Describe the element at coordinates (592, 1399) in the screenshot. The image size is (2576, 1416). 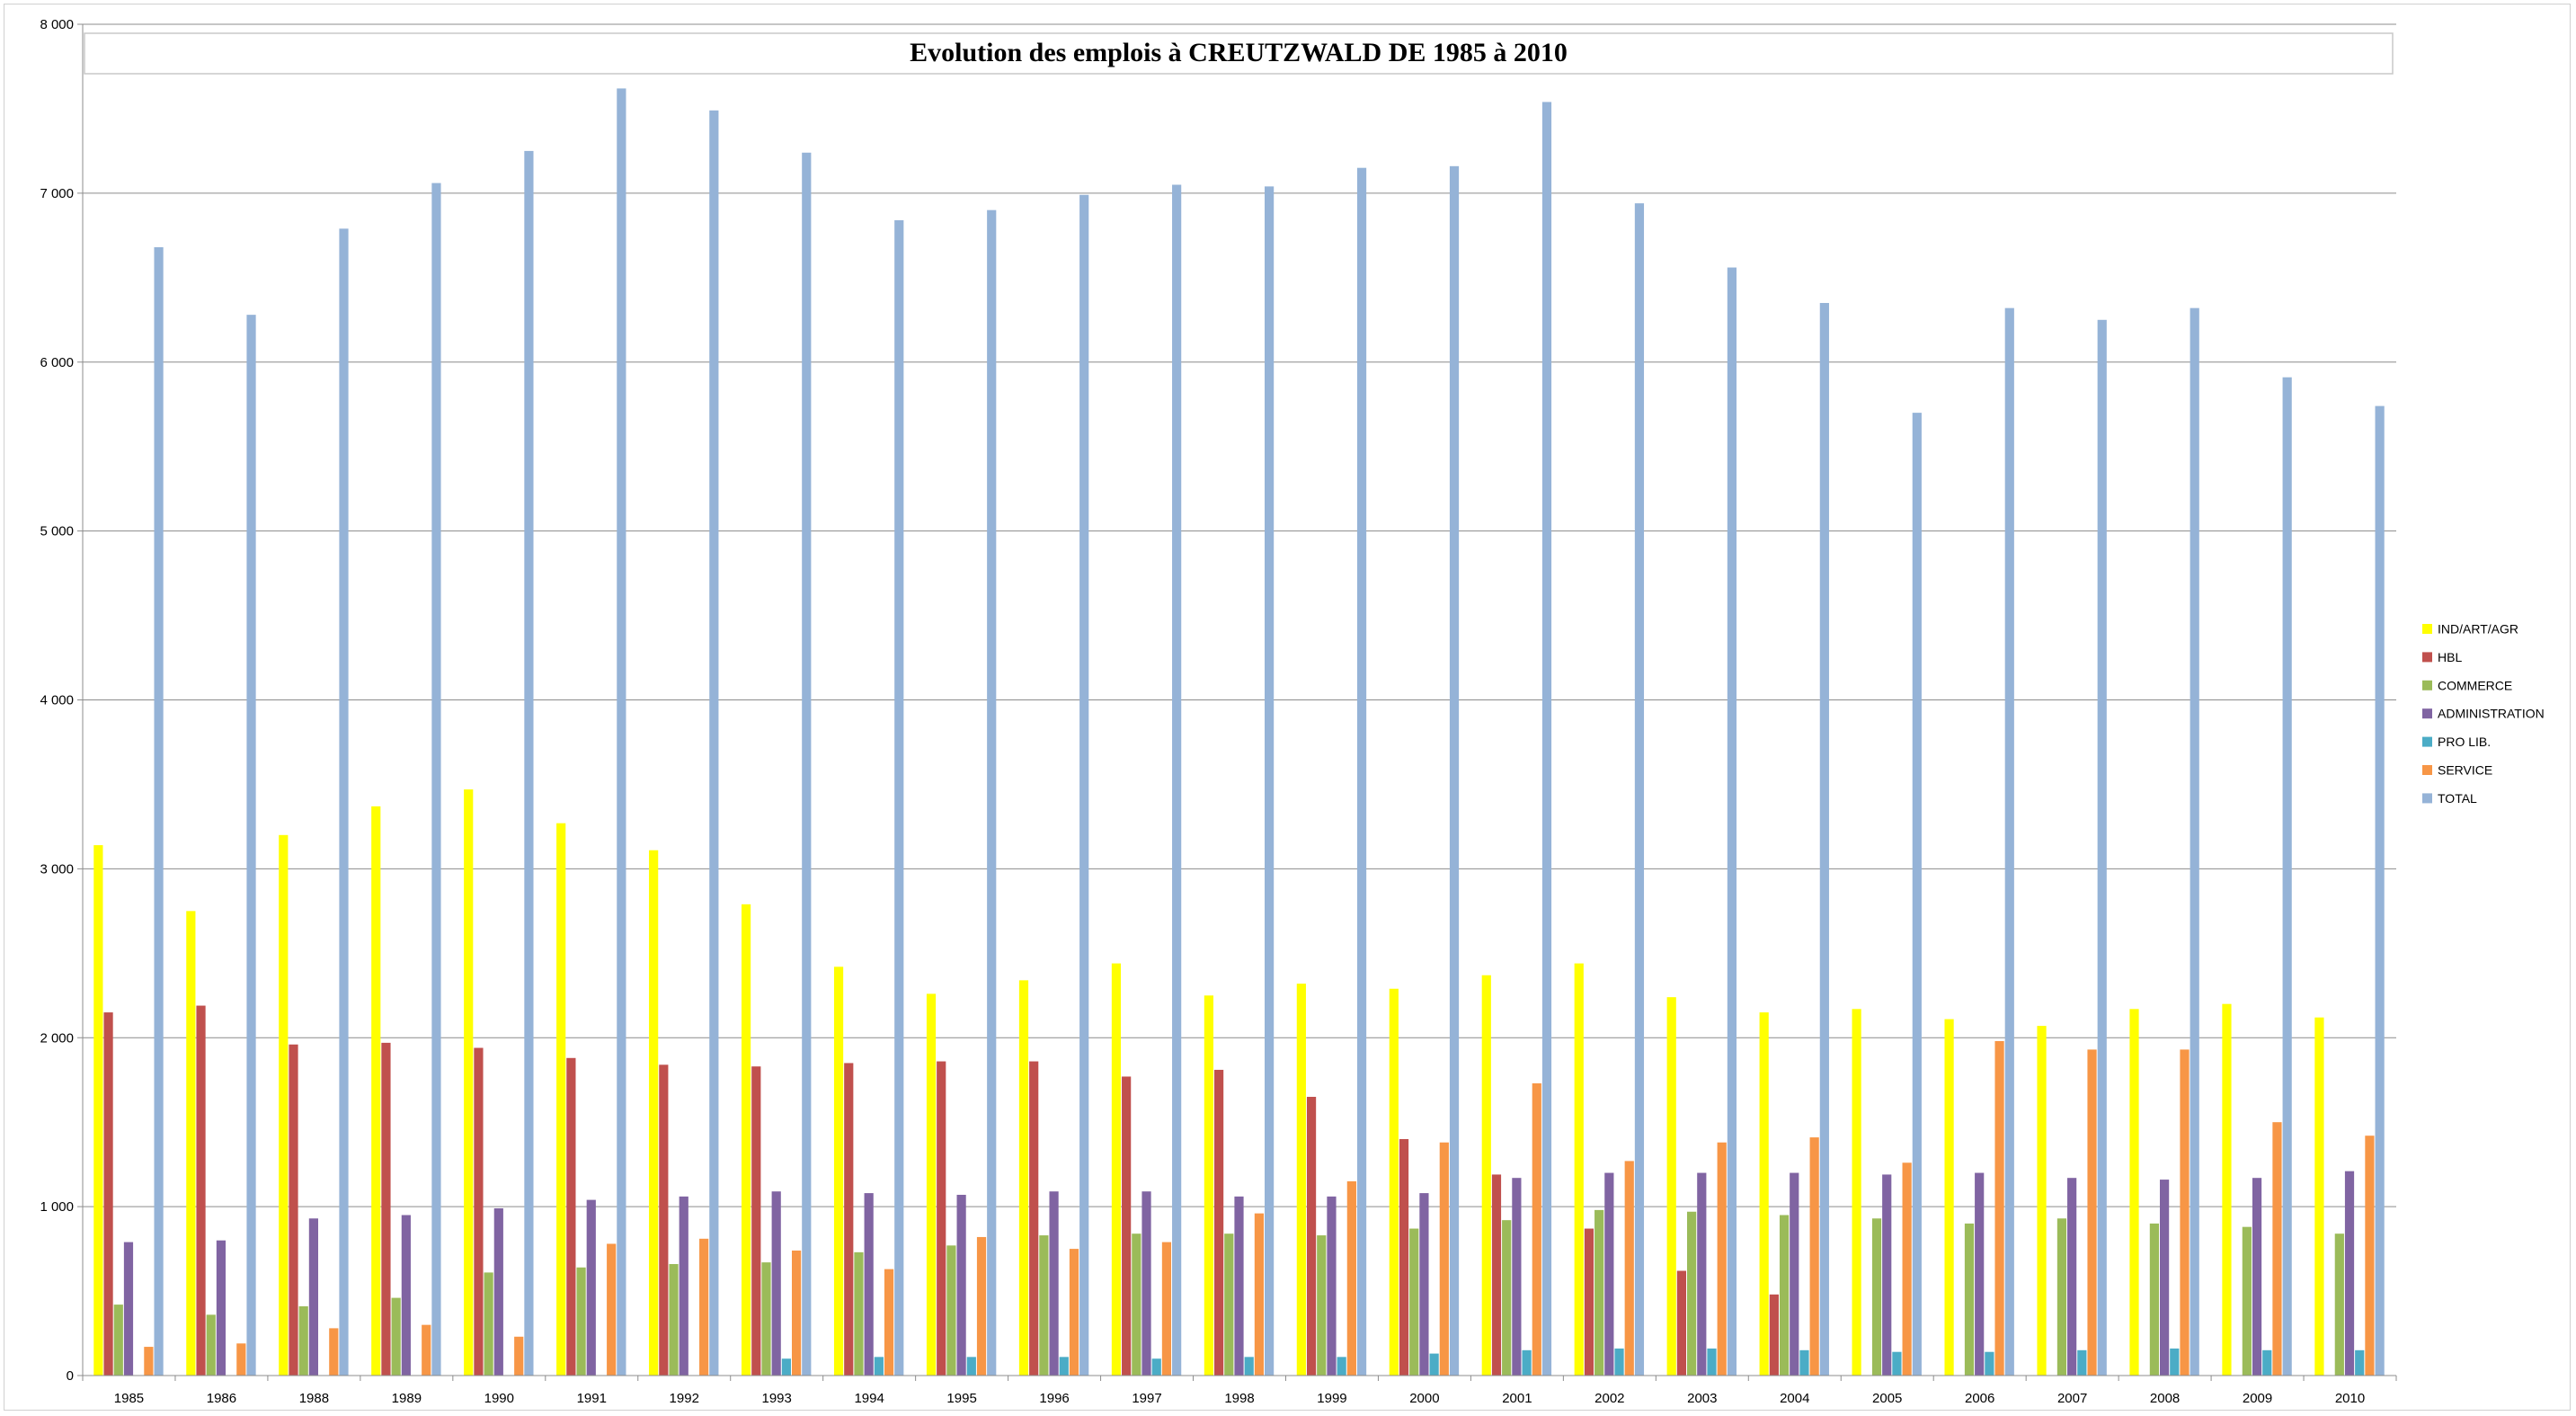
I see `x-tick-label: 1991` at that location.